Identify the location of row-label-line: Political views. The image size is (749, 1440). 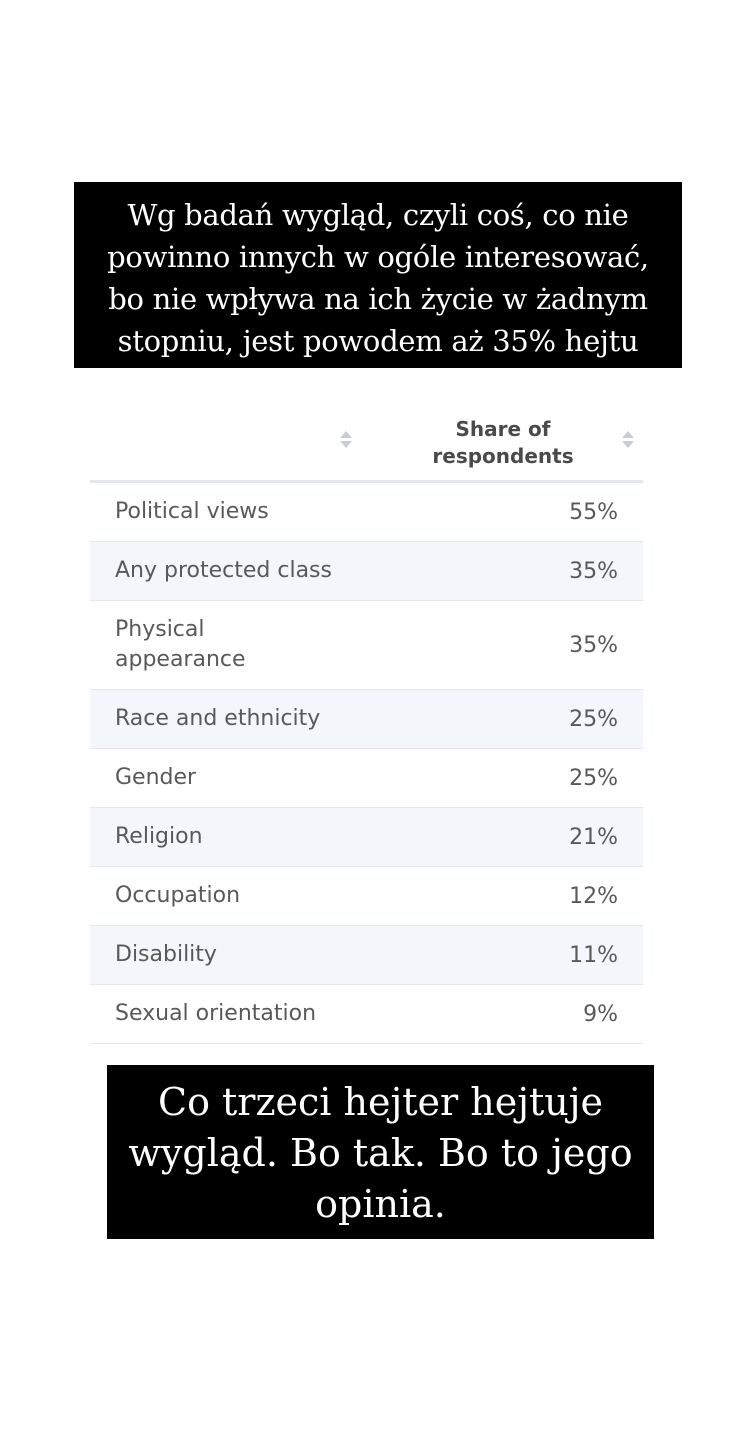
(192, 511).